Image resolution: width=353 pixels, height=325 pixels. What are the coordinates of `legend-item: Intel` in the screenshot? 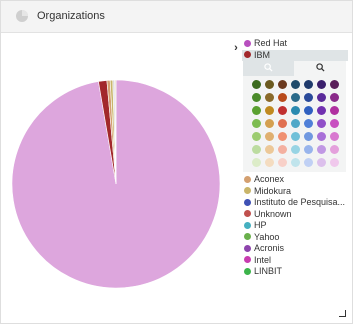 It's located at (295, 261).